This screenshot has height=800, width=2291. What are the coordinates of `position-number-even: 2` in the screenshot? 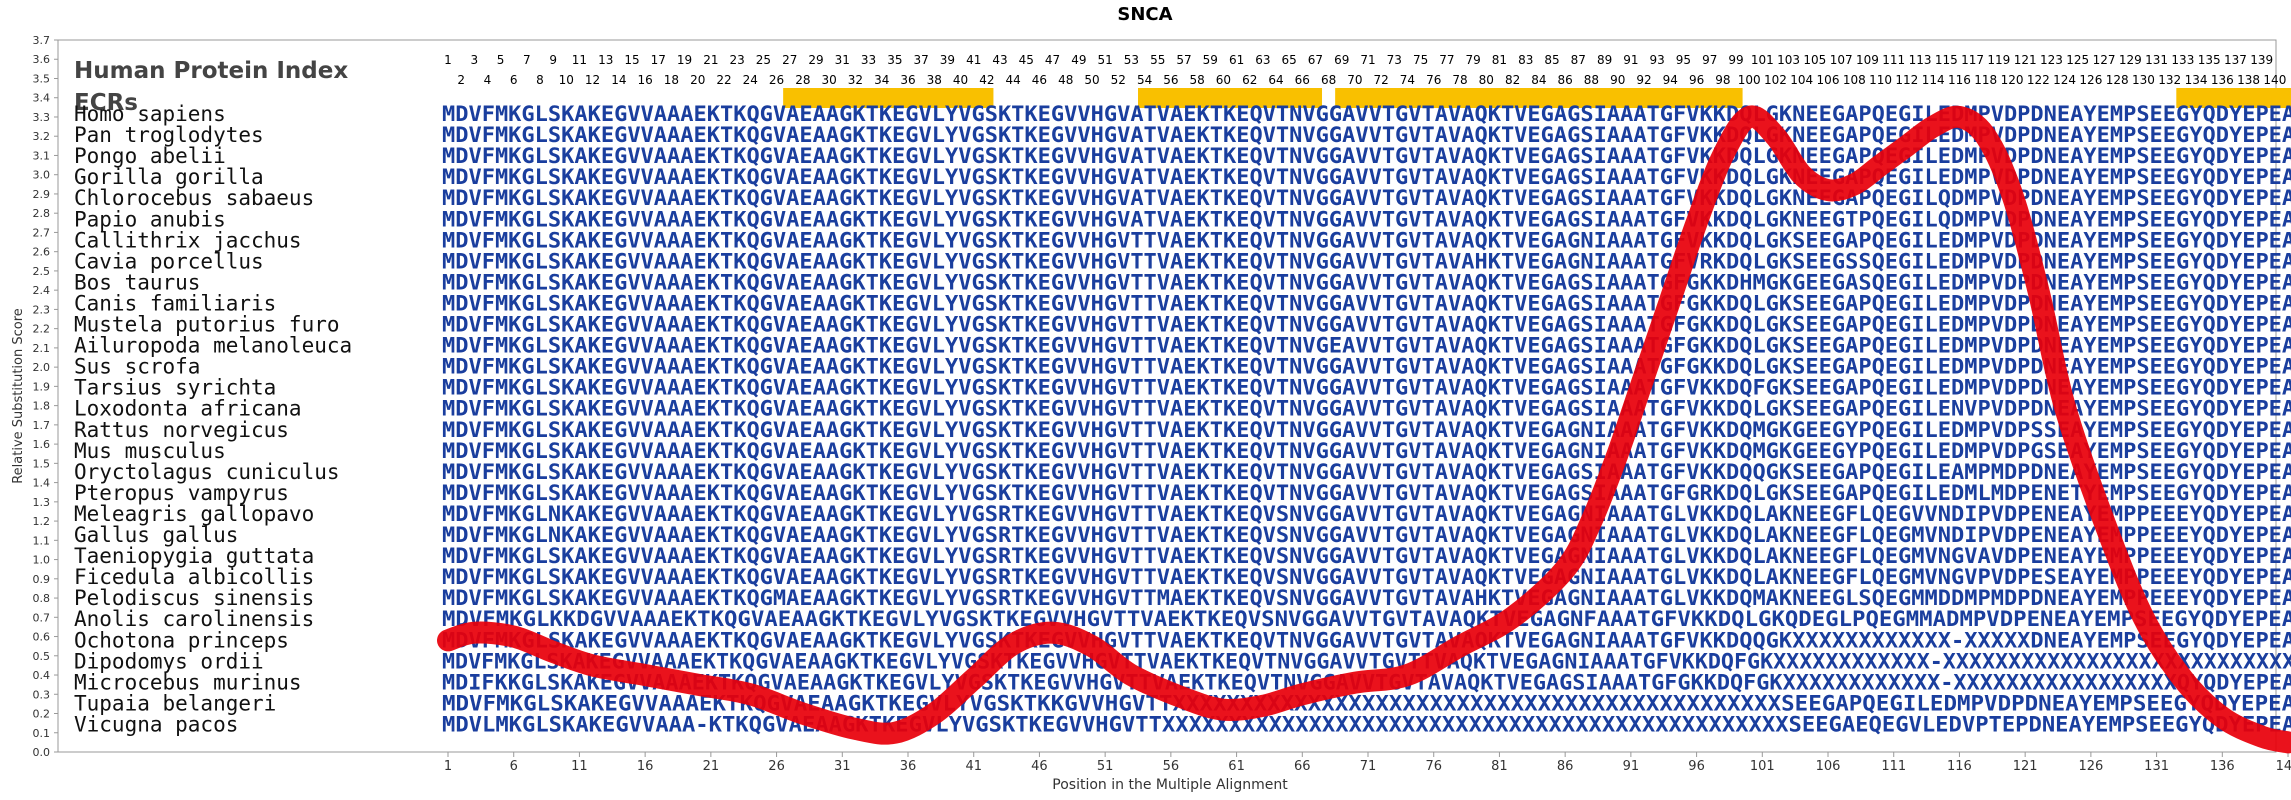 It's located at (461, 80).